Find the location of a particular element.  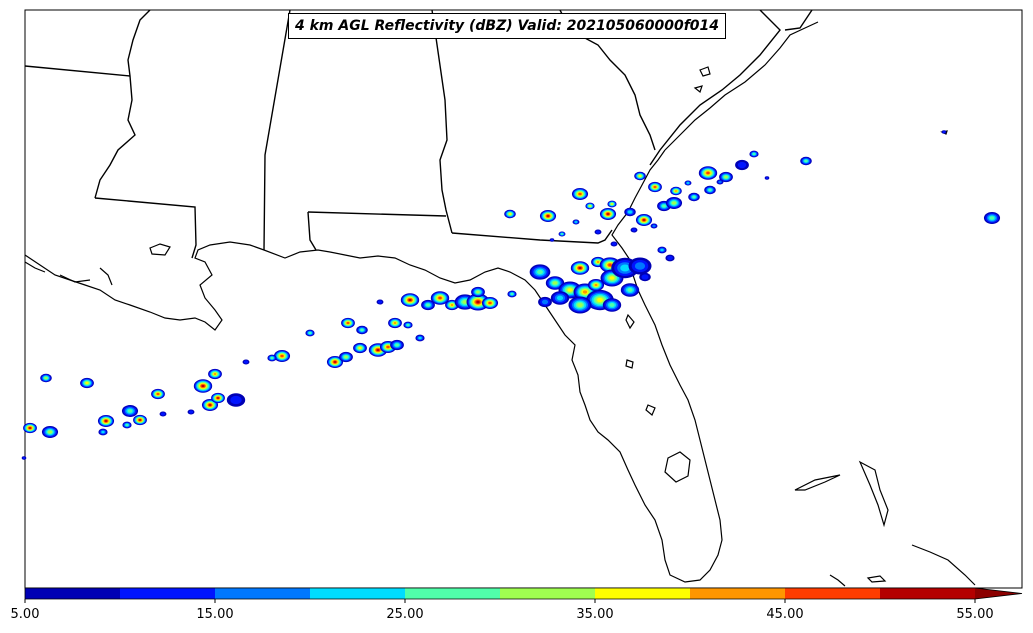

boundary-ga-sc is located at coordinates (715, 87).